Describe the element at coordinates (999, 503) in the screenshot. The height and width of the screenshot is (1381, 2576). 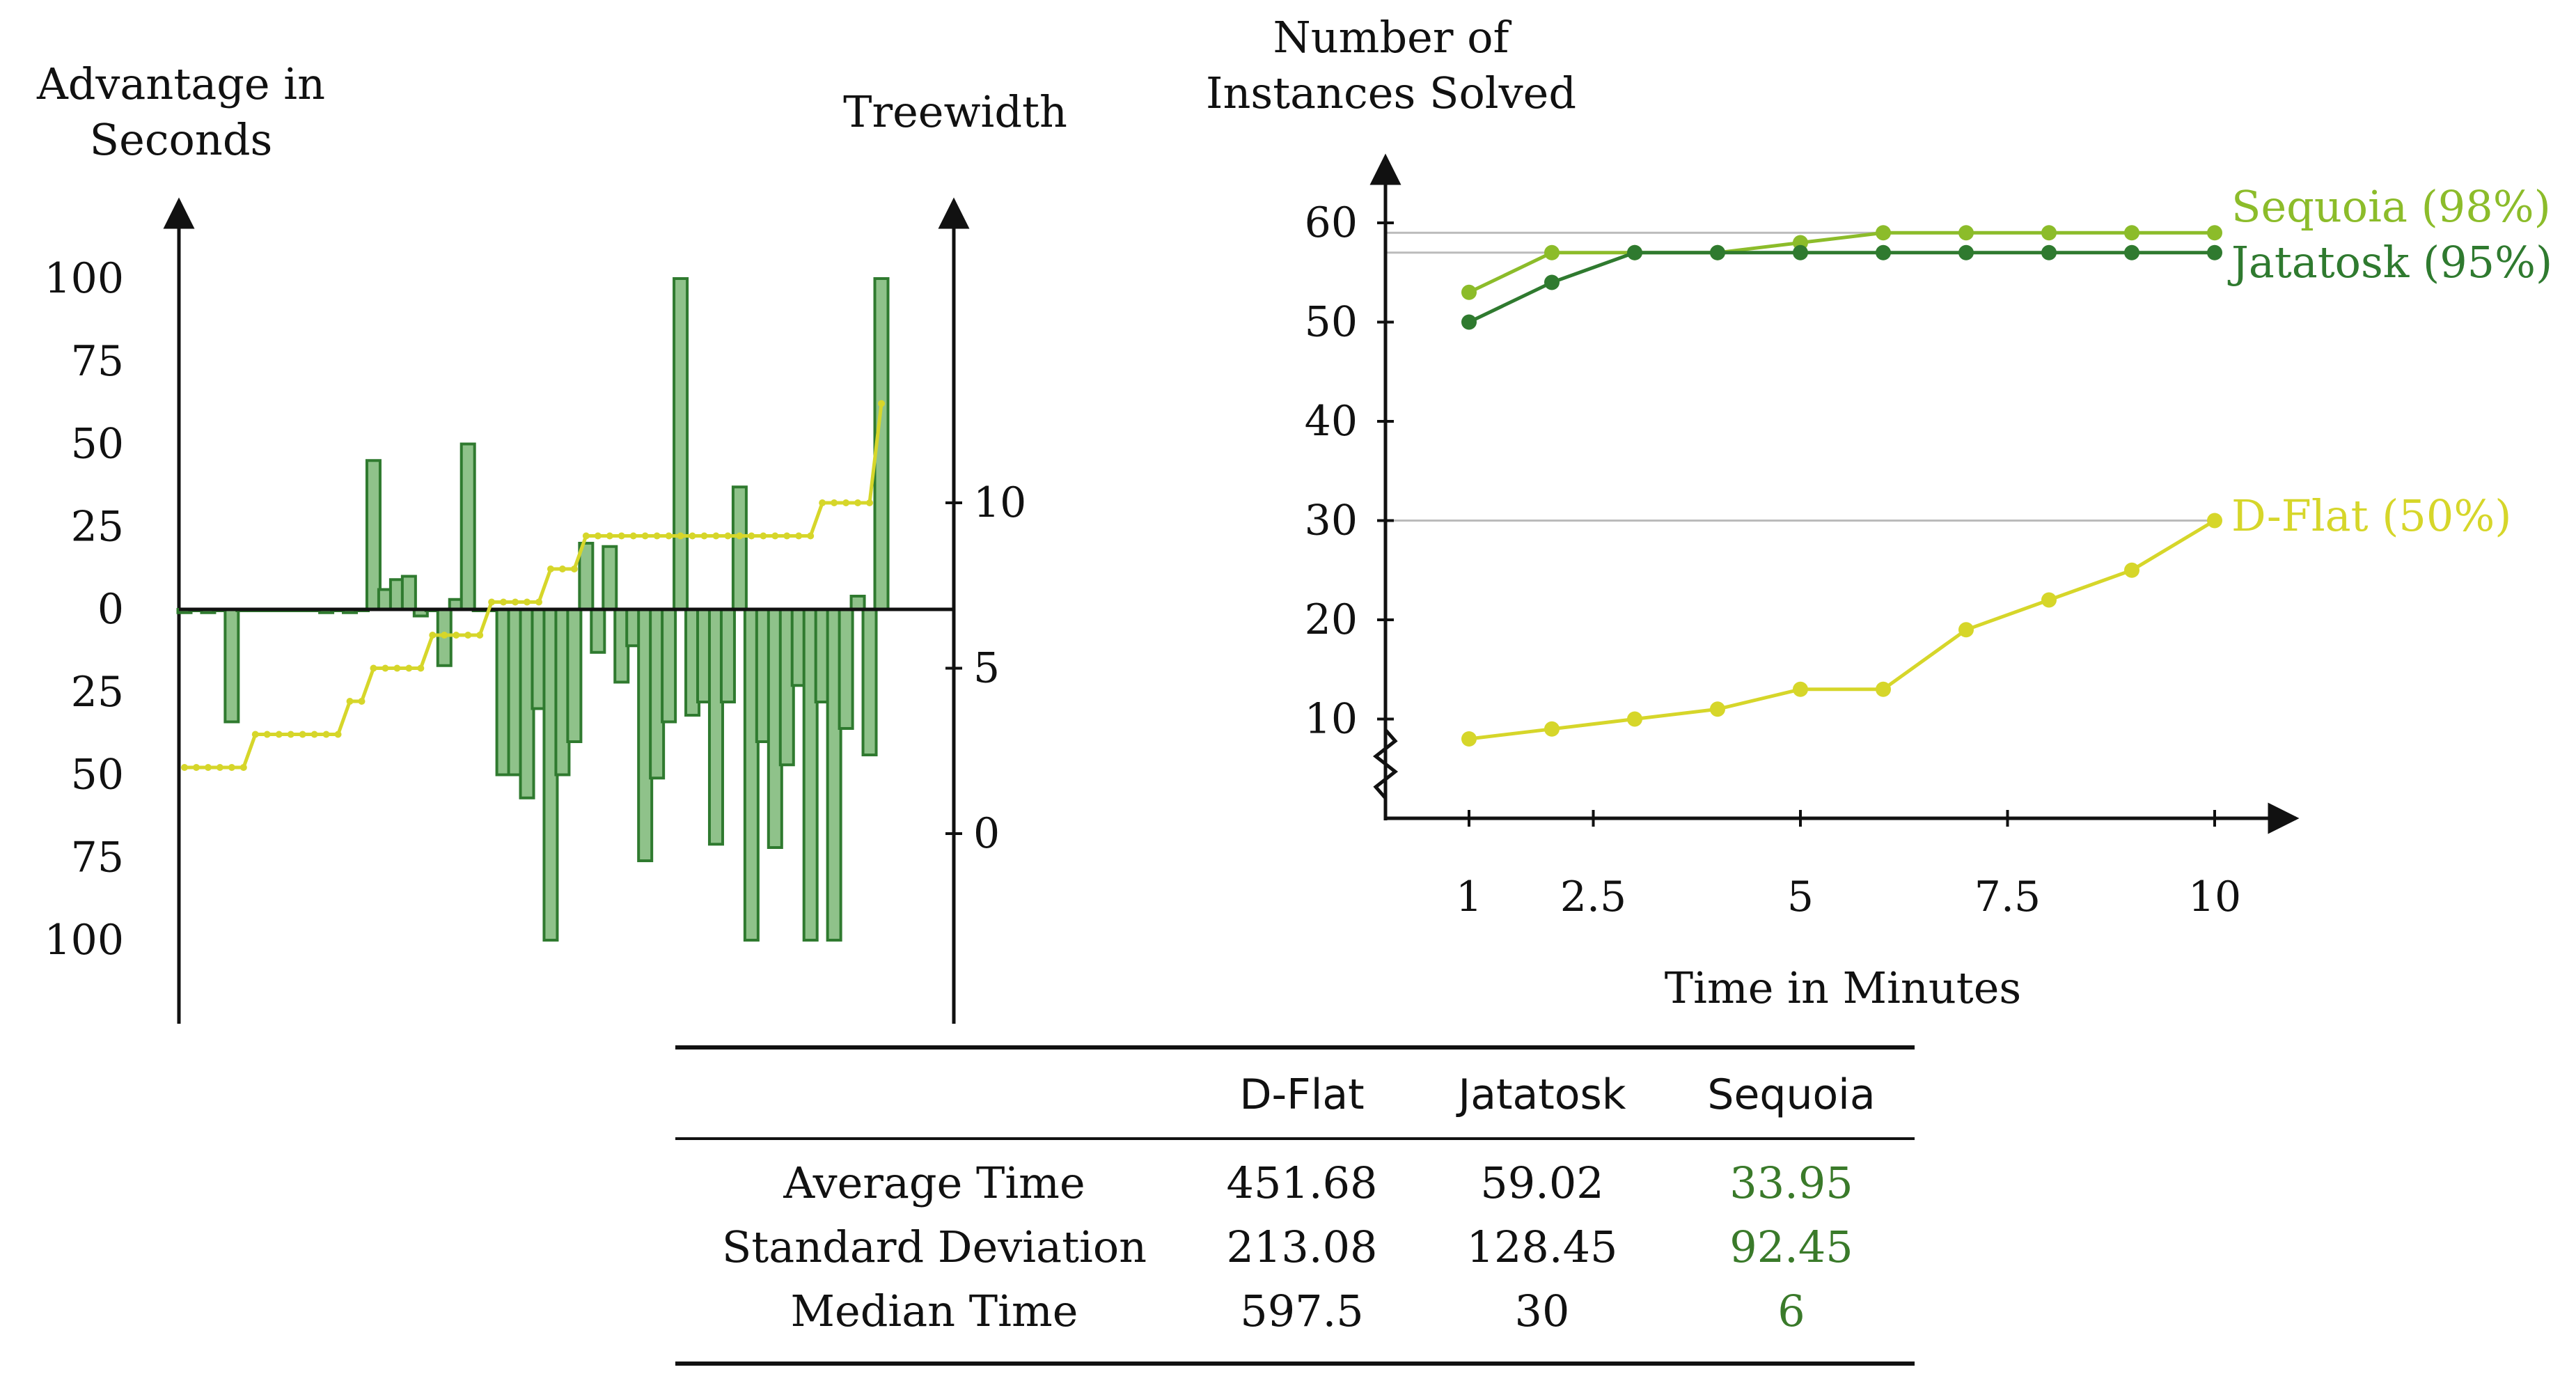
I see `treewidth-tick-label: 10` at that location.